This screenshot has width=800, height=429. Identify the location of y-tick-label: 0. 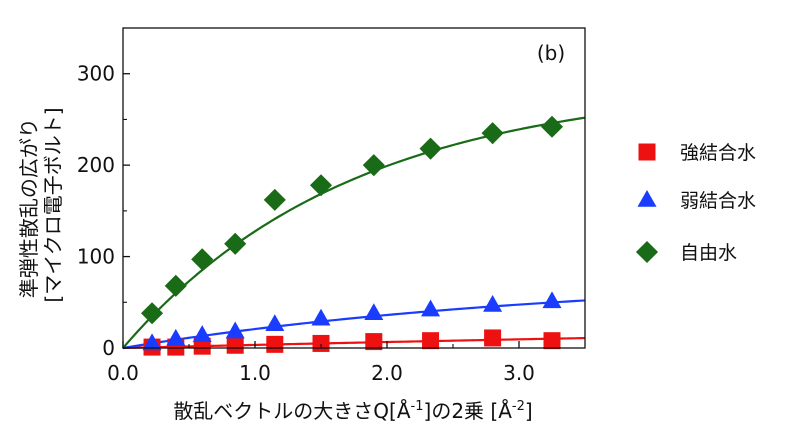
(108, 348).